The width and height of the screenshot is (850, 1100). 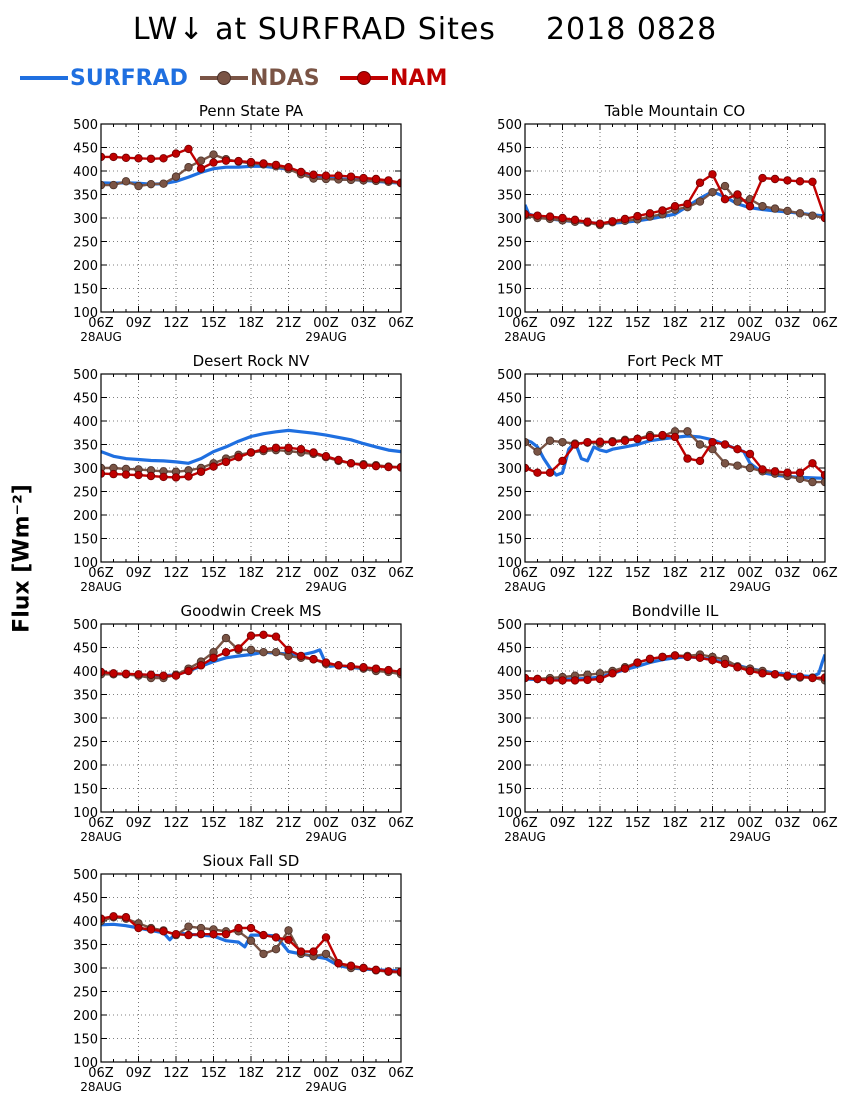 What do you see at coordinates (425, 29) in the screenshot?
I see `main-title: LW↓ at SURFRAD Sites 2018 0828` at bounding box center [425, 29].